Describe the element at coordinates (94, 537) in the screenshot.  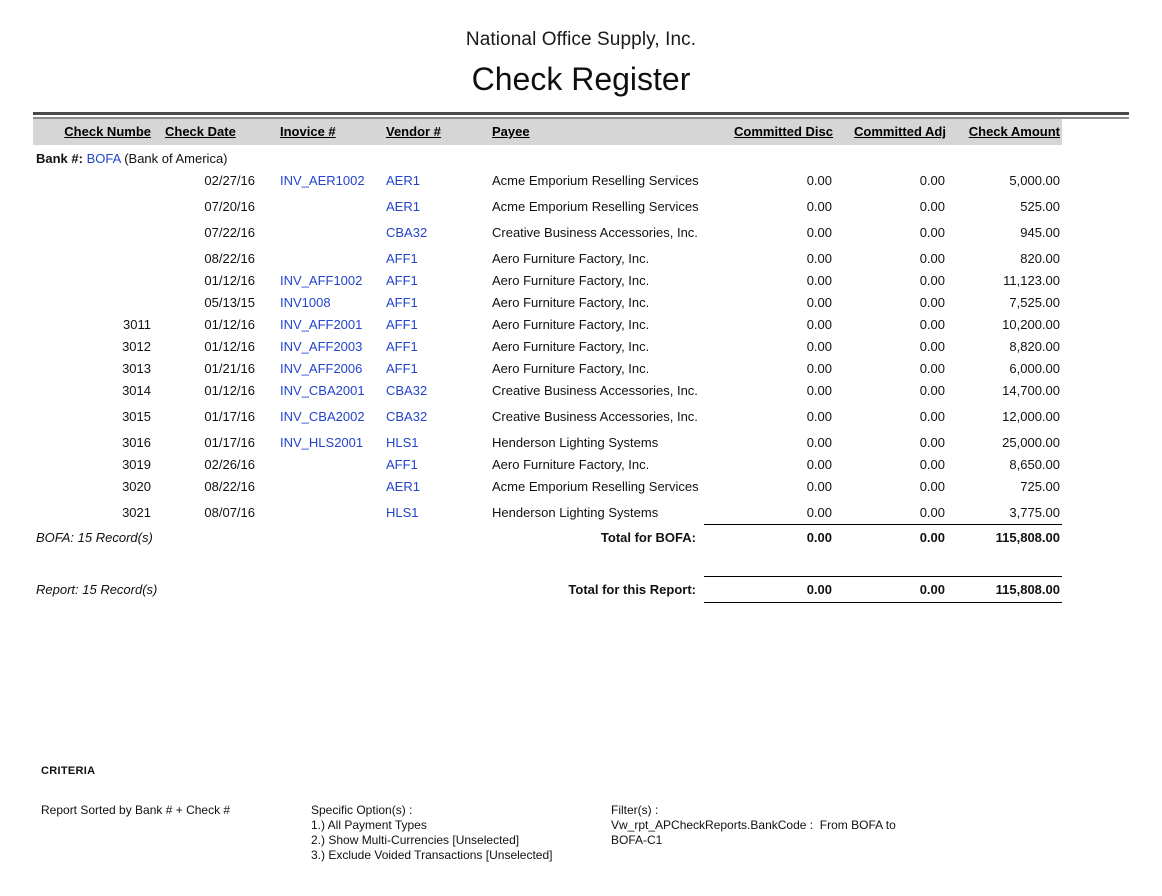
I see `bank-subtotal-records: BOFA: 15 Record(s)` at that location.